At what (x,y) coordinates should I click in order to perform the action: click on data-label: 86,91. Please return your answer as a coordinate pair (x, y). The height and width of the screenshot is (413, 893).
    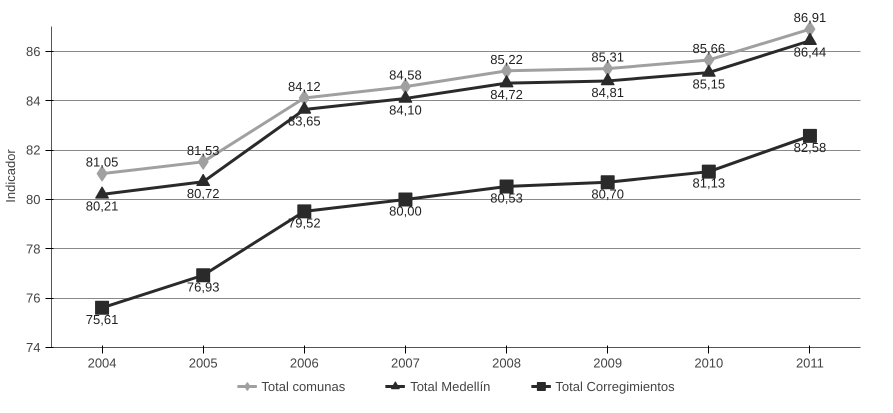
    Looking at the image, I should click on (810, 18).